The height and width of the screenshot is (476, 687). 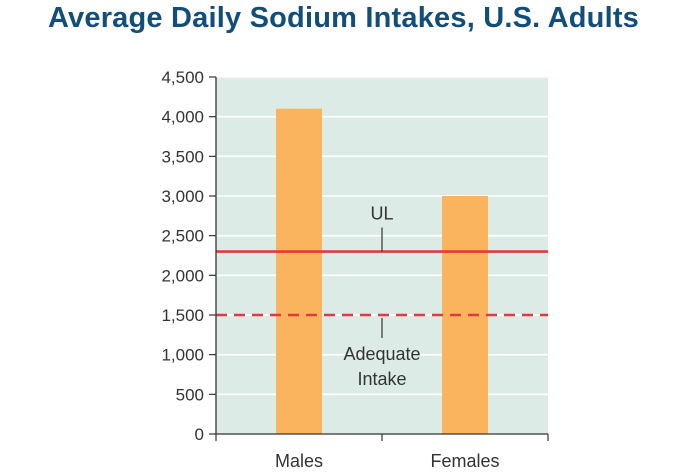 I want to click on y-tick-label: 1,000, so click(x=182, y=355).